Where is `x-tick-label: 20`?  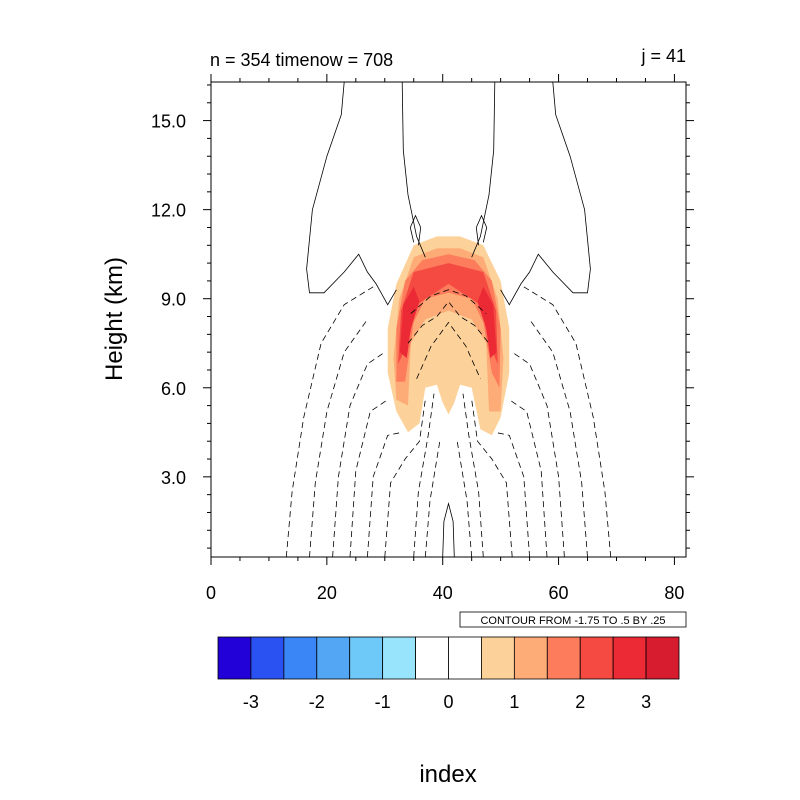 x-tick-label: 20 is located at coordinates (327, 593).